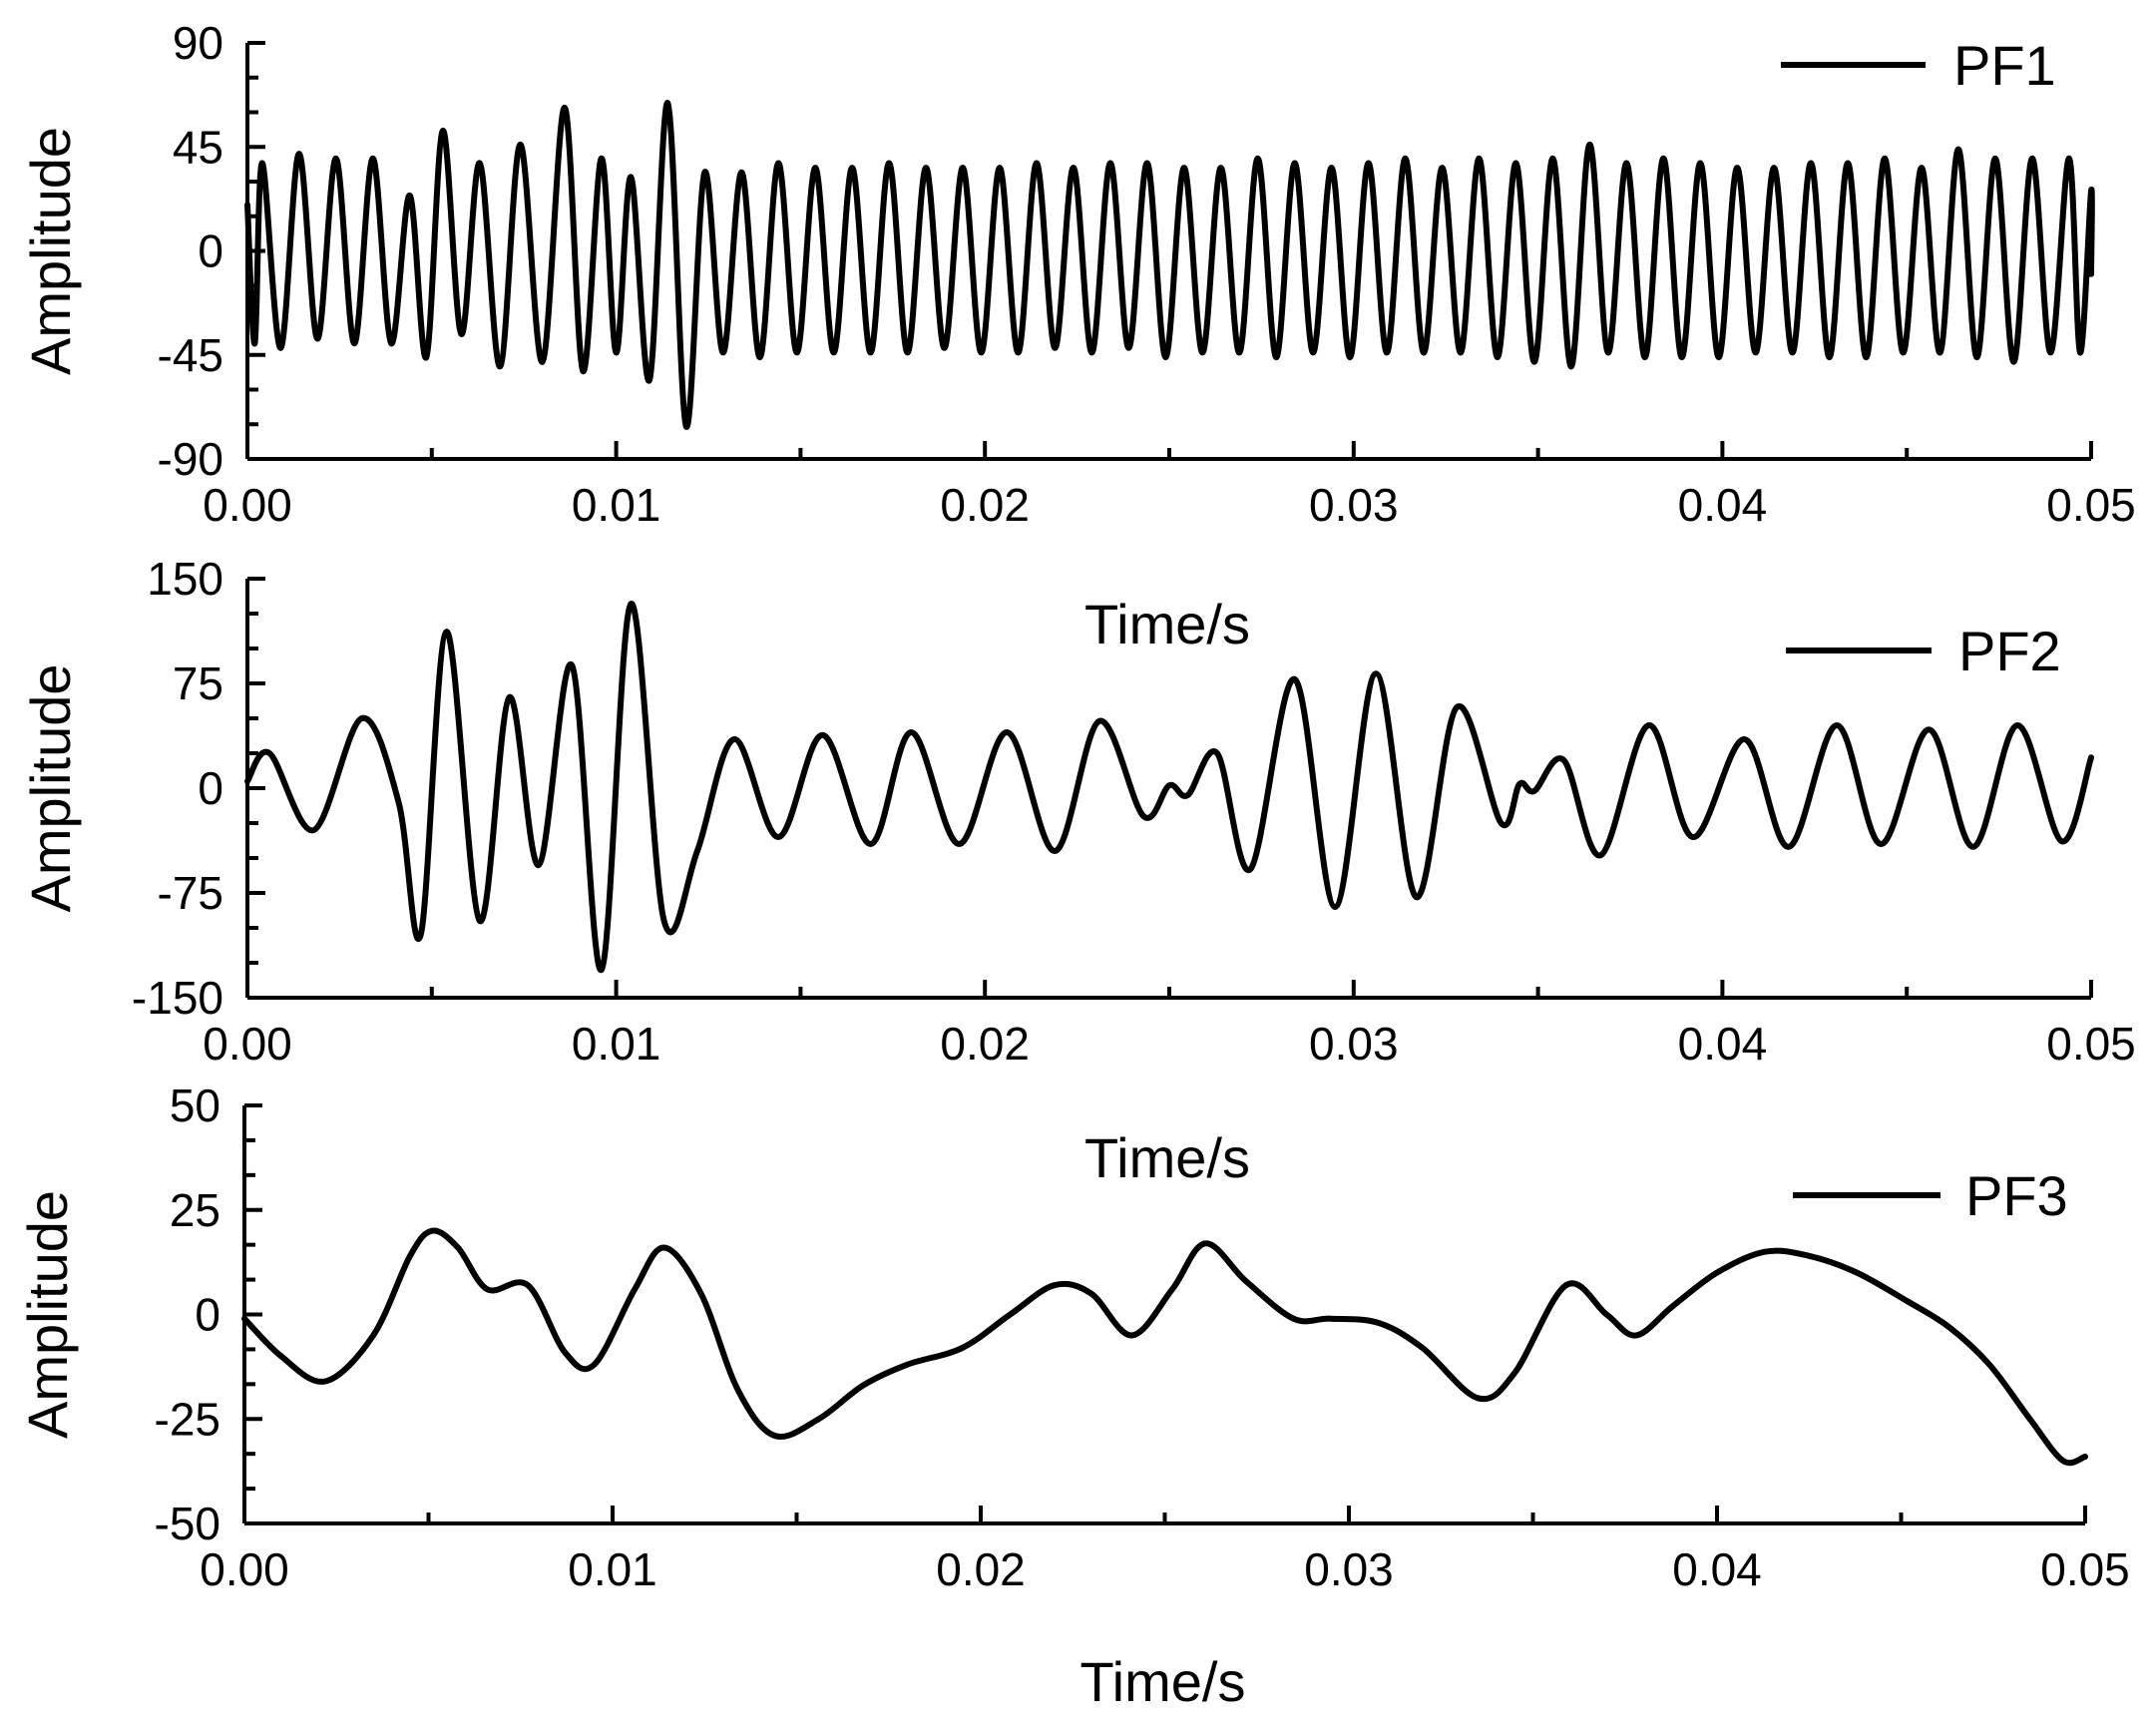 The width and height of the screenshot is (2156, 1730). I want to click on y-tick-label: 90, so click(198, 43).